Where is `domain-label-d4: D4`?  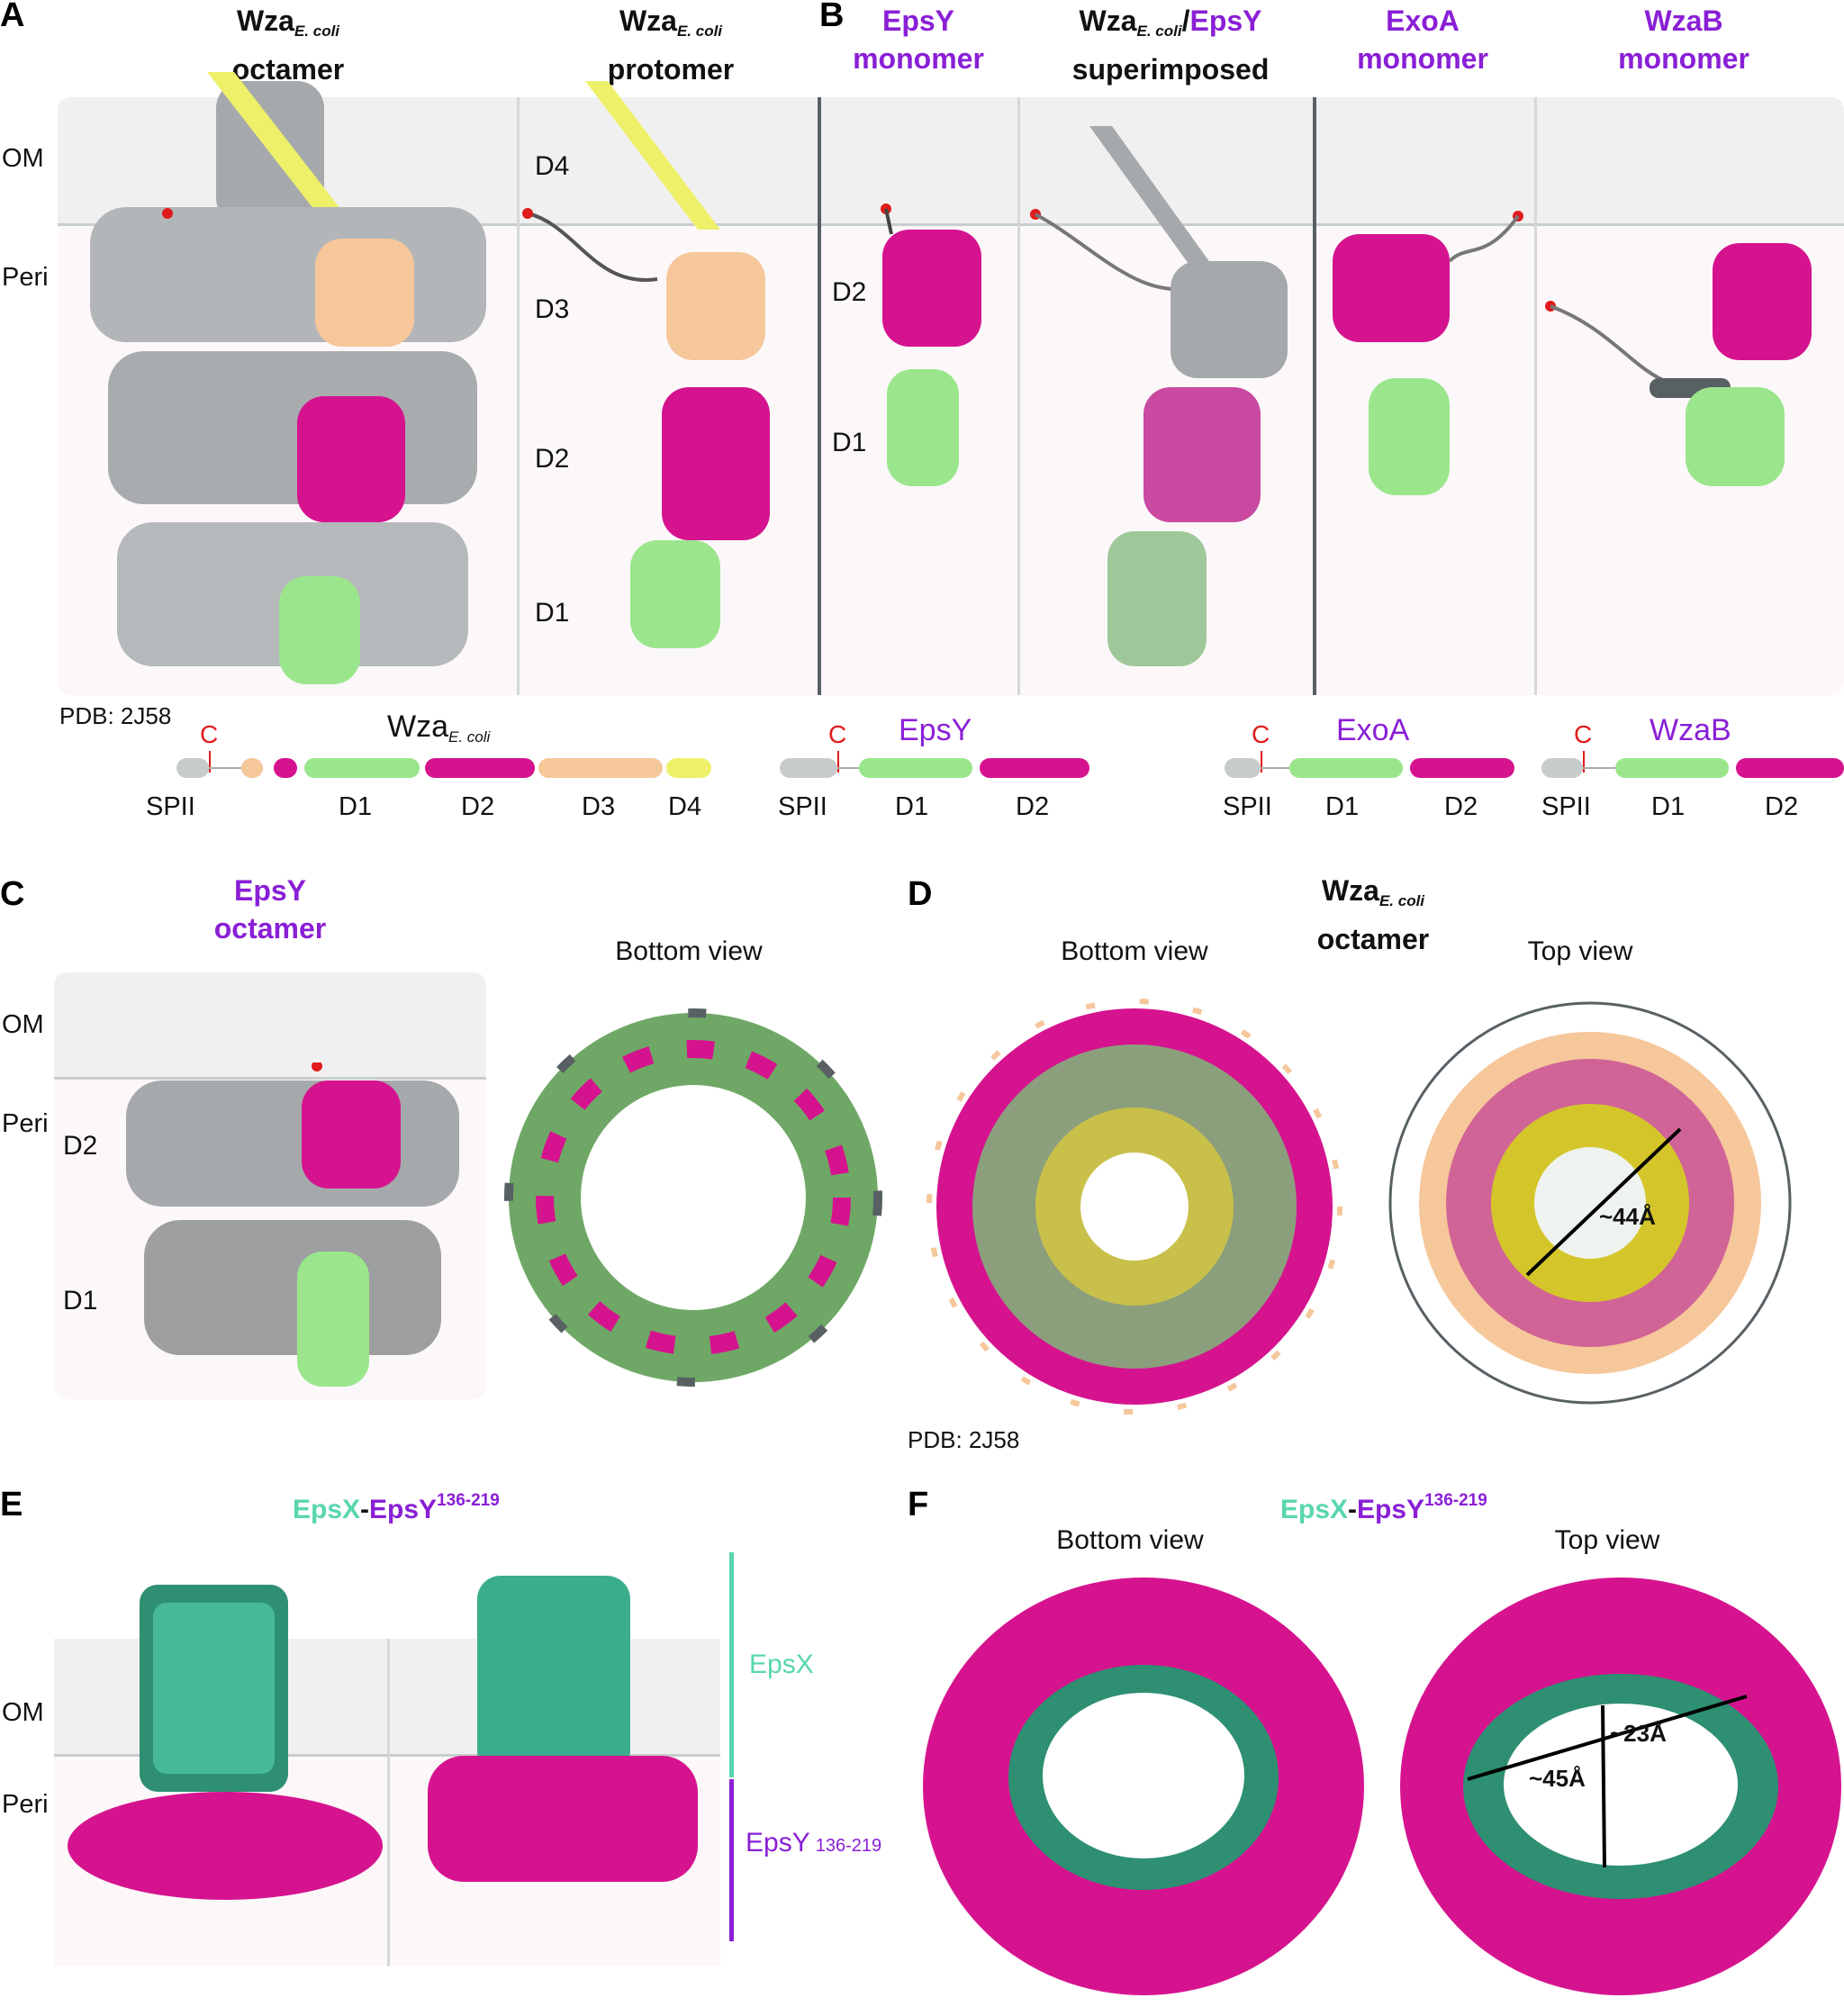
domain-label-d4: D4 is located at coordinates (552, 166).